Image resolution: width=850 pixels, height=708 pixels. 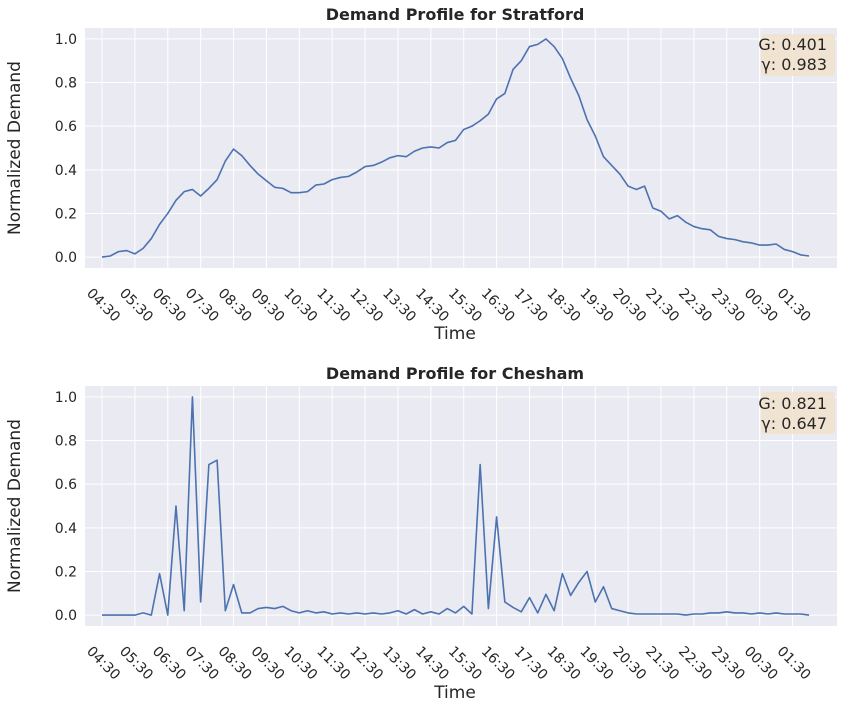 What do you see at coordinates (455, 14) in the screenshot?
I see `chart-title: Demand Profile for Stratford` at bounding box center [455, 14].